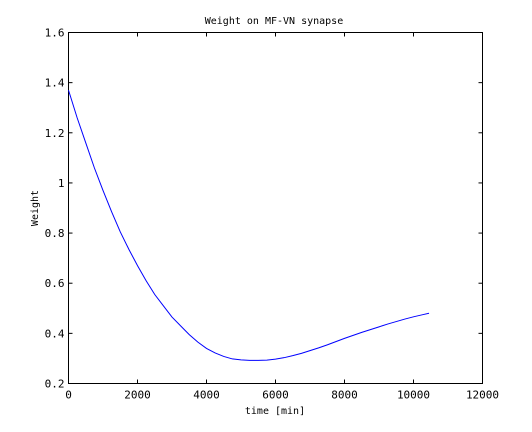  I want to click on x-tick-label: 4000, so click(206, 395).